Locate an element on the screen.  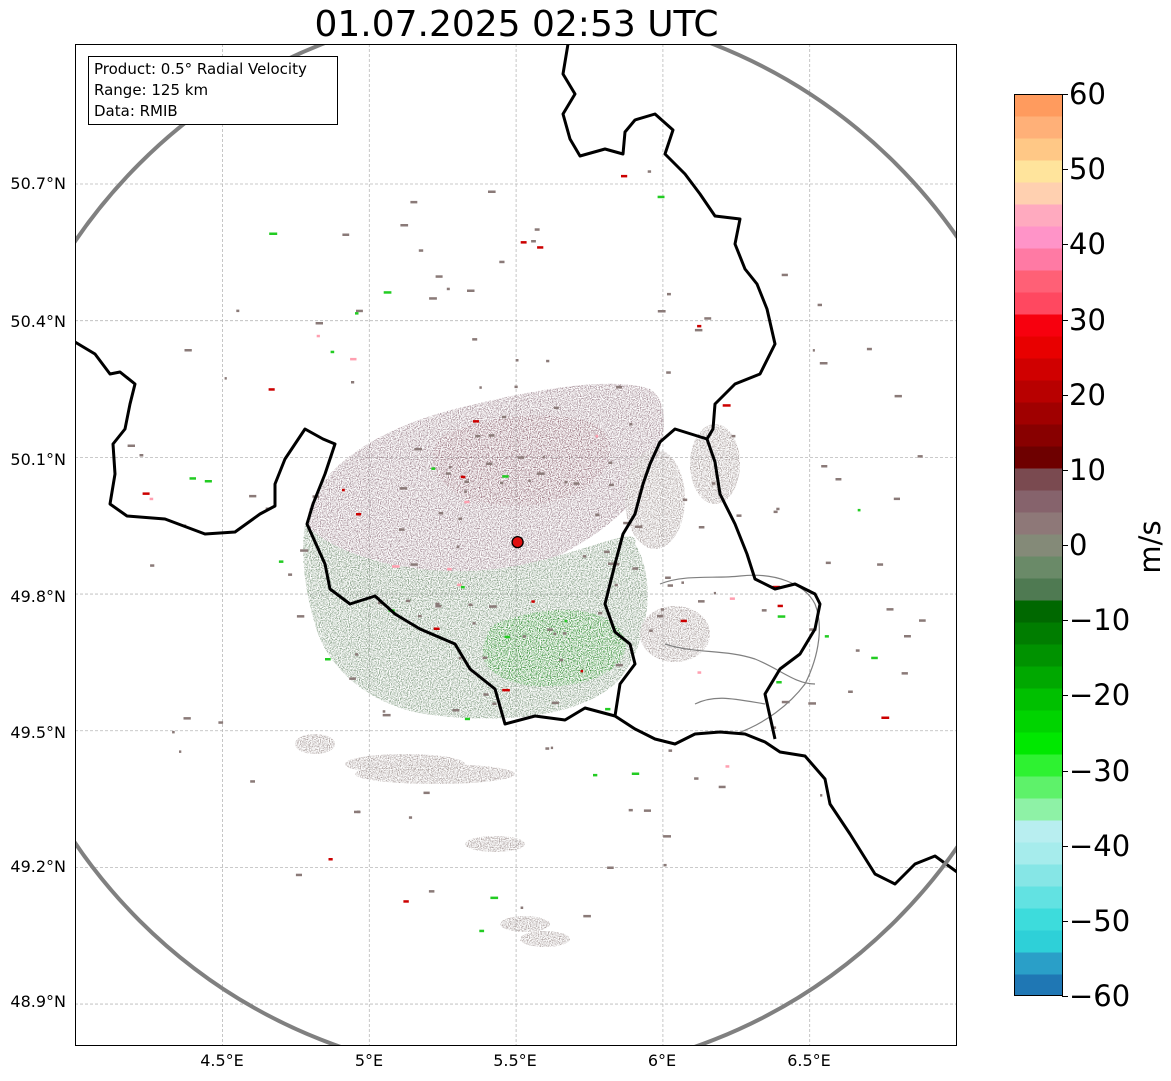
colorbar-tick-label: 10 is located at coordinates (1087, 469).